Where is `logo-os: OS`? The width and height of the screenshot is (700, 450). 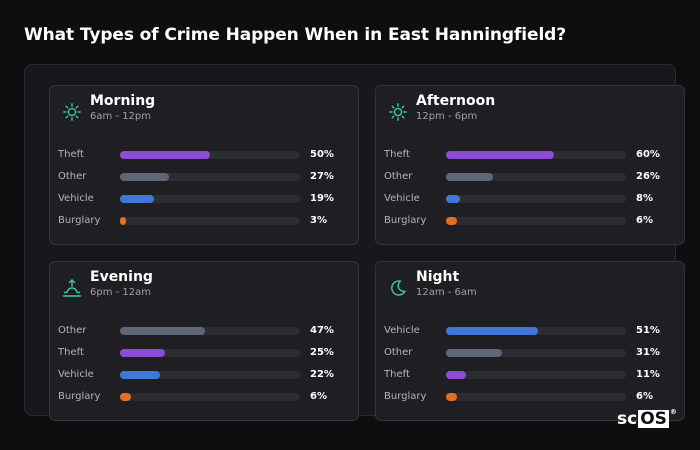
logo-os: OS is located at coordinates (653, 419).